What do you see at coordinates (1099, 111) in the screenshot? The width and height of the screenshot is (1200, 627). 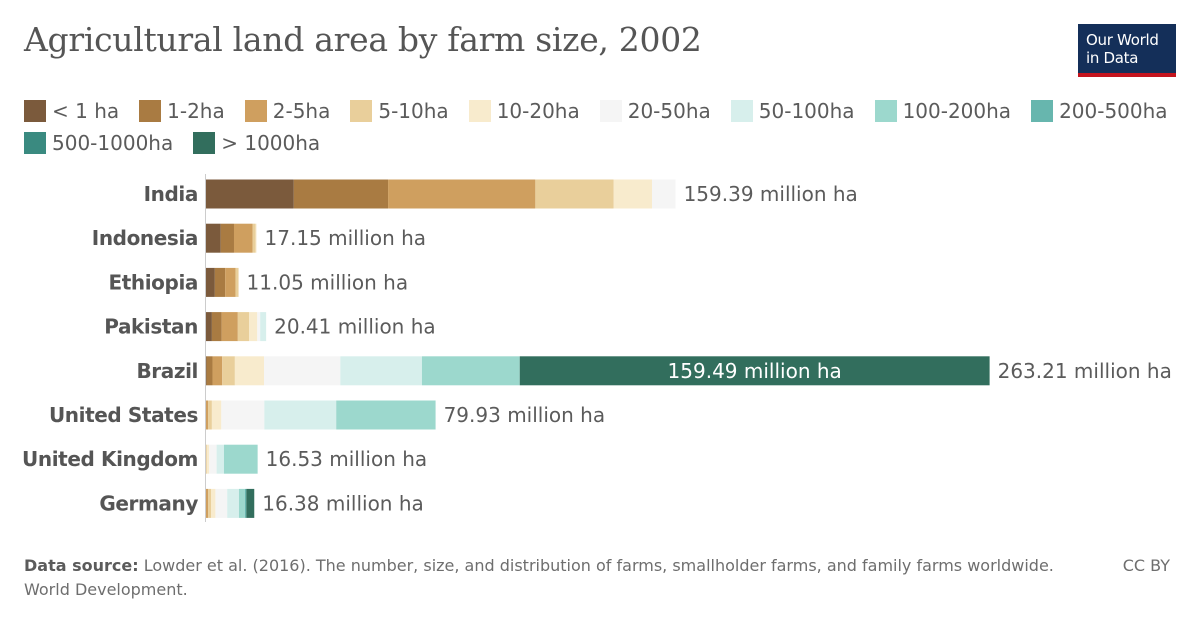 I see `legend-item: 200-500ha` at bounding box center [1099, 111].